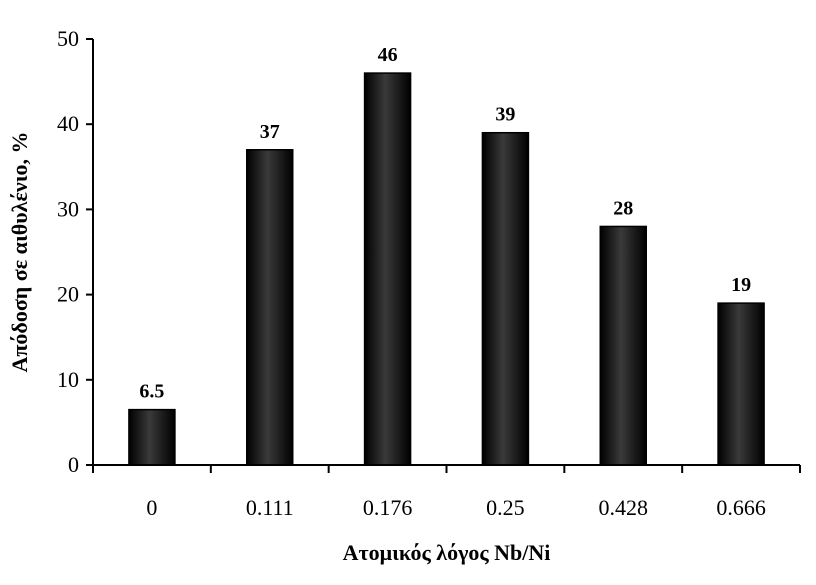 The image size is (816, 585). Describe the element at coordinates (388, 55) in the screenshot. I see `data-label: 46` at that location.